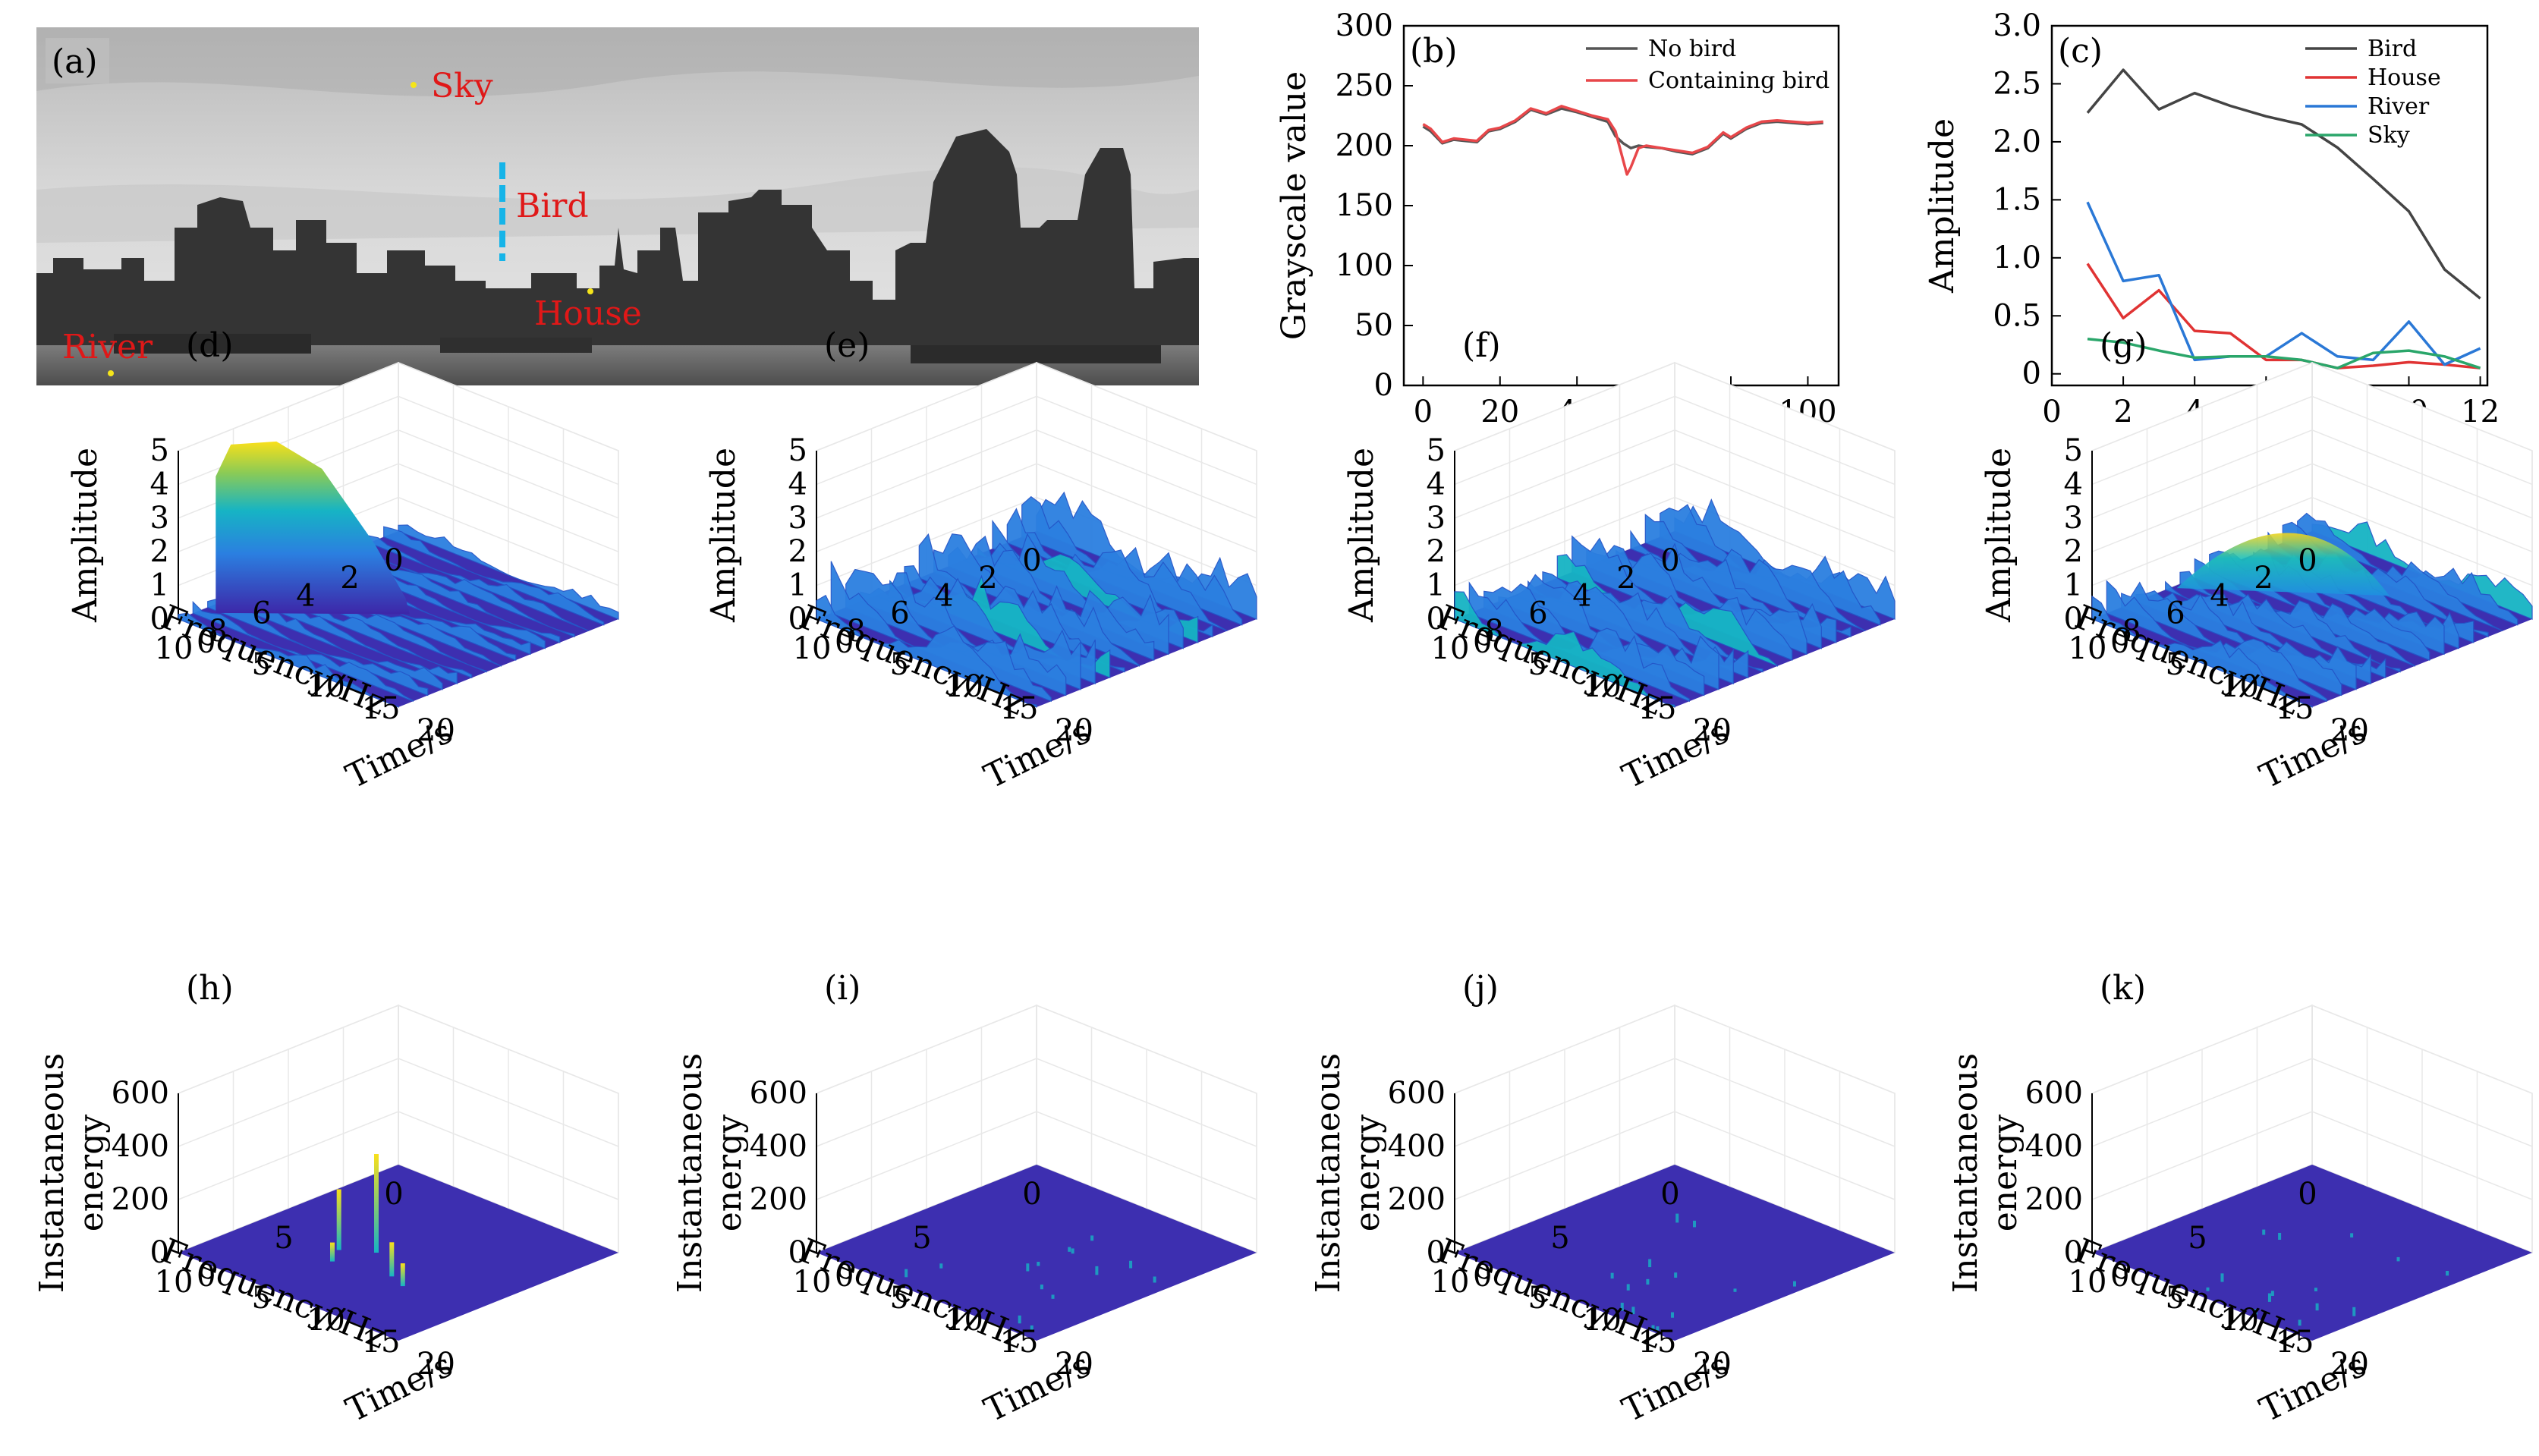 This screenshot has height=1456, width=2539. What do you see at coordinates (1417, 1146) in the screenshot?
I see `z-tick-label: 400` at bounding box center [1417, 1146].